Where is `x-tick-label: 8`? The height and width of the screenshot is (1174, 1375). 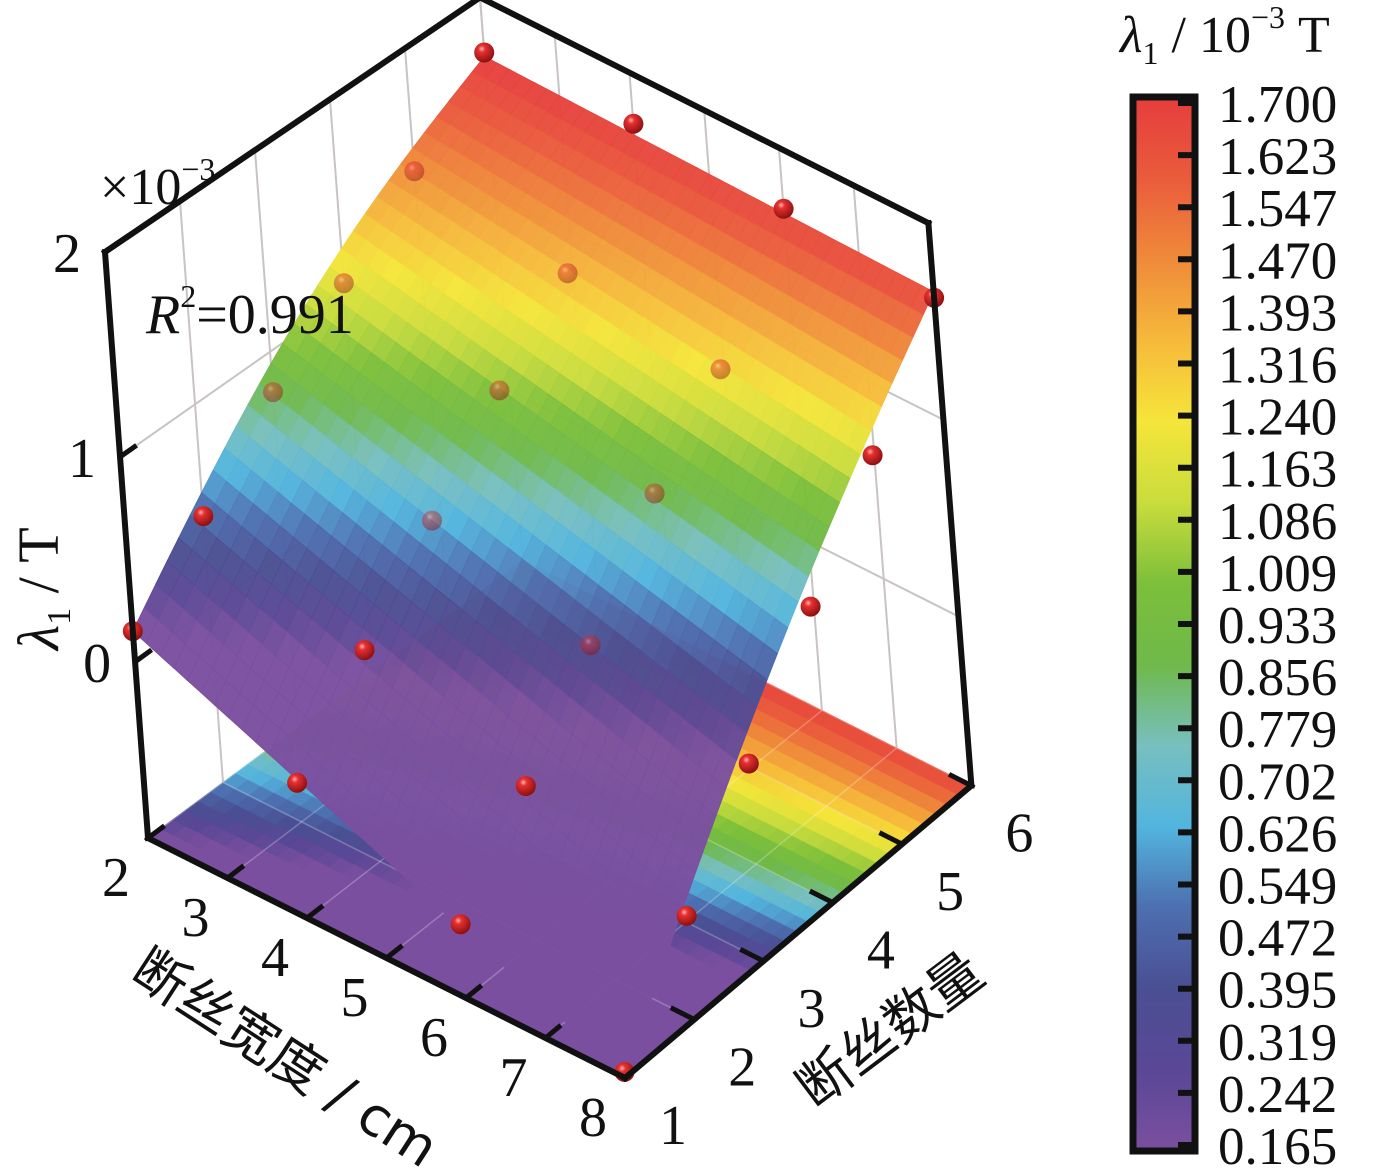
x-tick-label: 8 is located at coordinates (593, 1118).